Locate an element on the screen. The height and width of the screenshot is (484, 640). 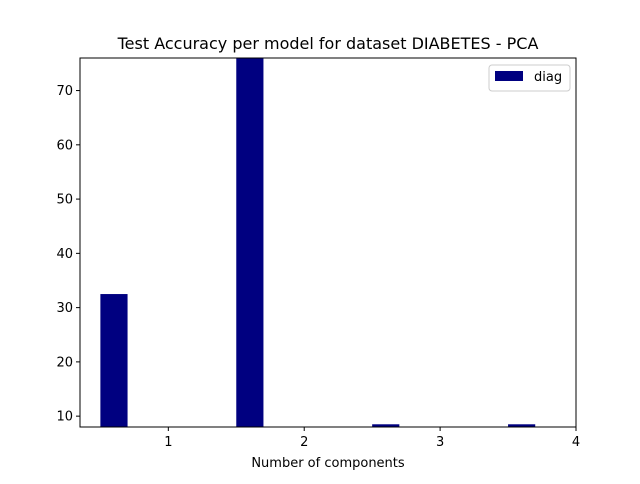
y-tick-label: 60 is located at coordinates (64, 145).